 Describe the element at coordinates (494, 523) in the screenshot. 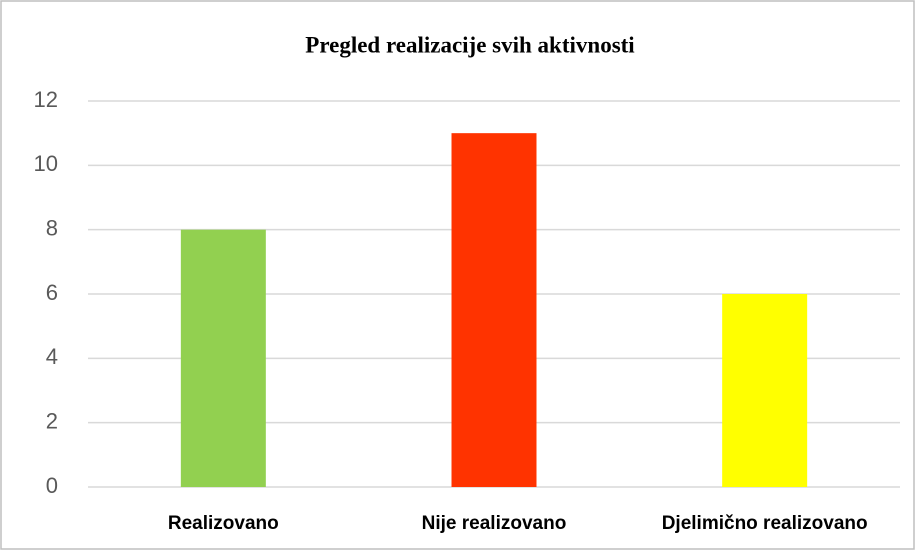

I see `x-tick-label: Nije realizovano` at that location.